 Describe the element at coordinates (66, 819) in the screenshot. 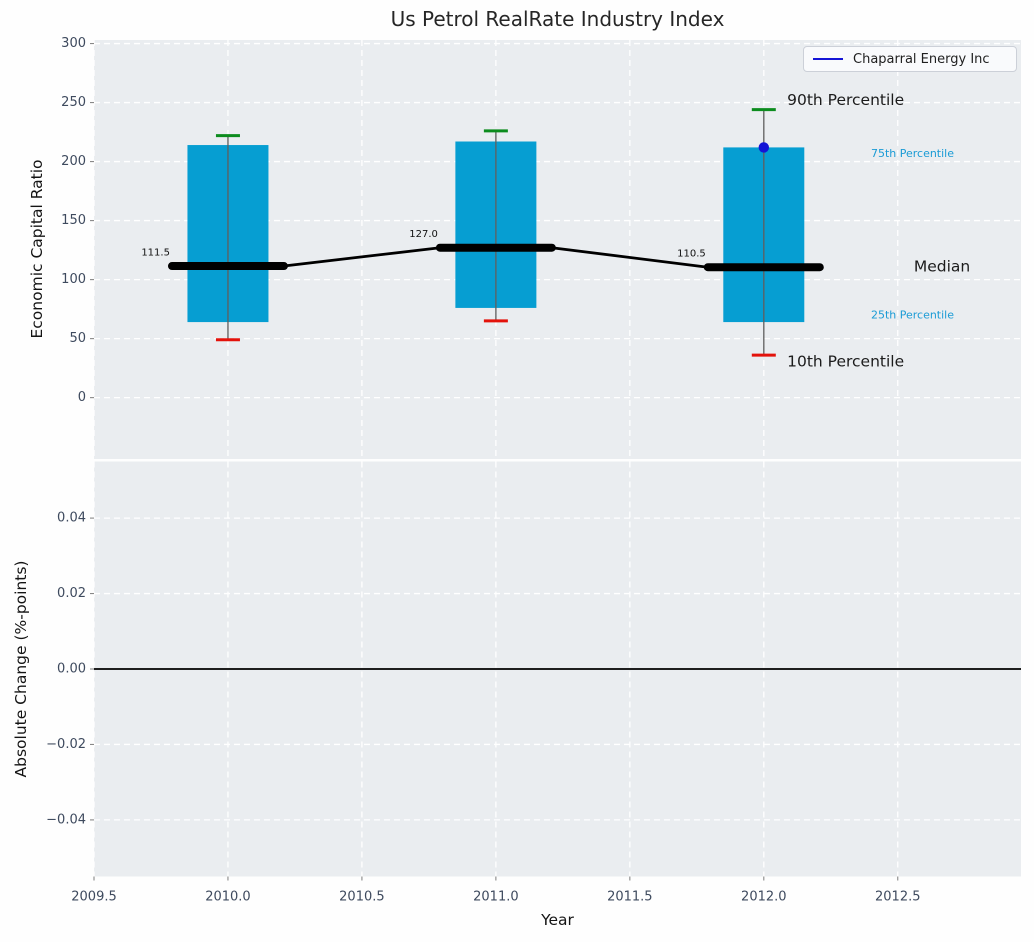

I see `y-tick-label: −0.04` at that location.